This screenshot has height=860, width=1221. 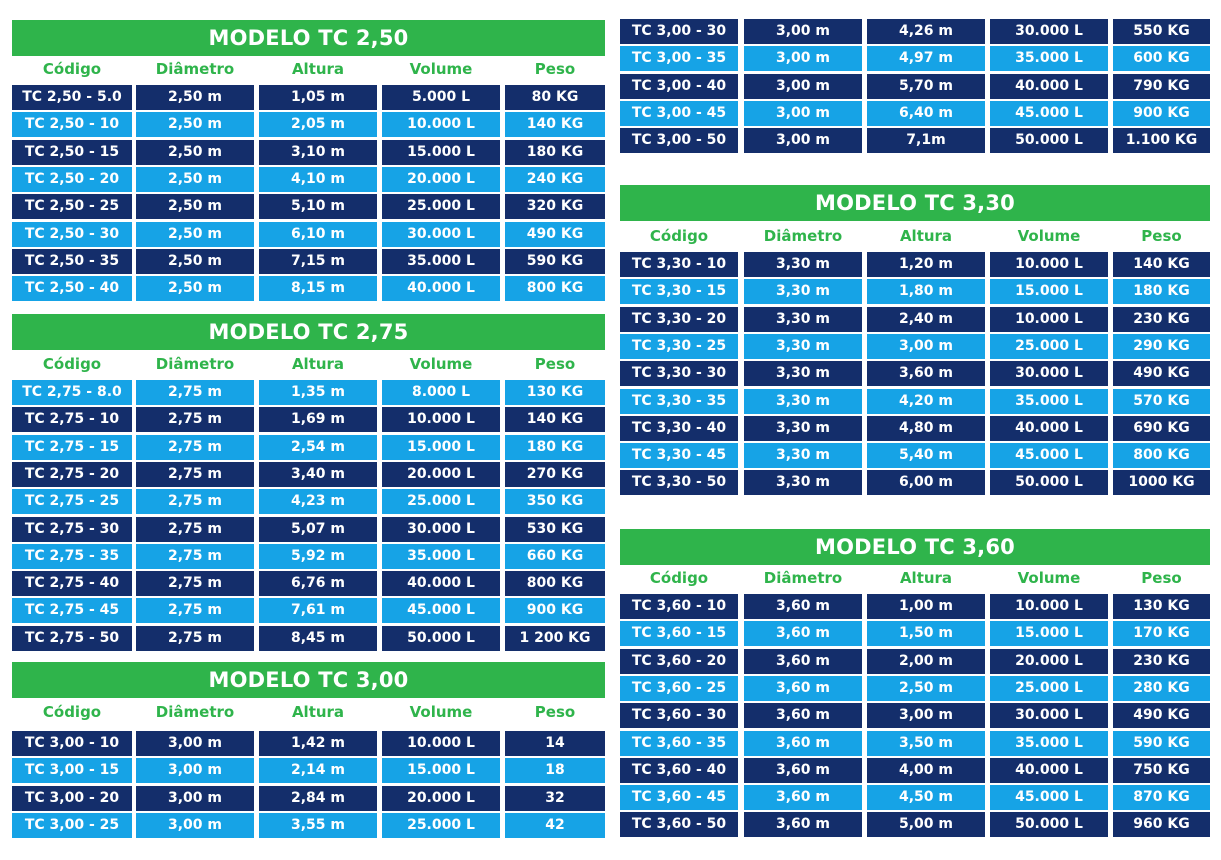 I want to click on cell-peso: 790 KG, so click(x=1161, y=86).